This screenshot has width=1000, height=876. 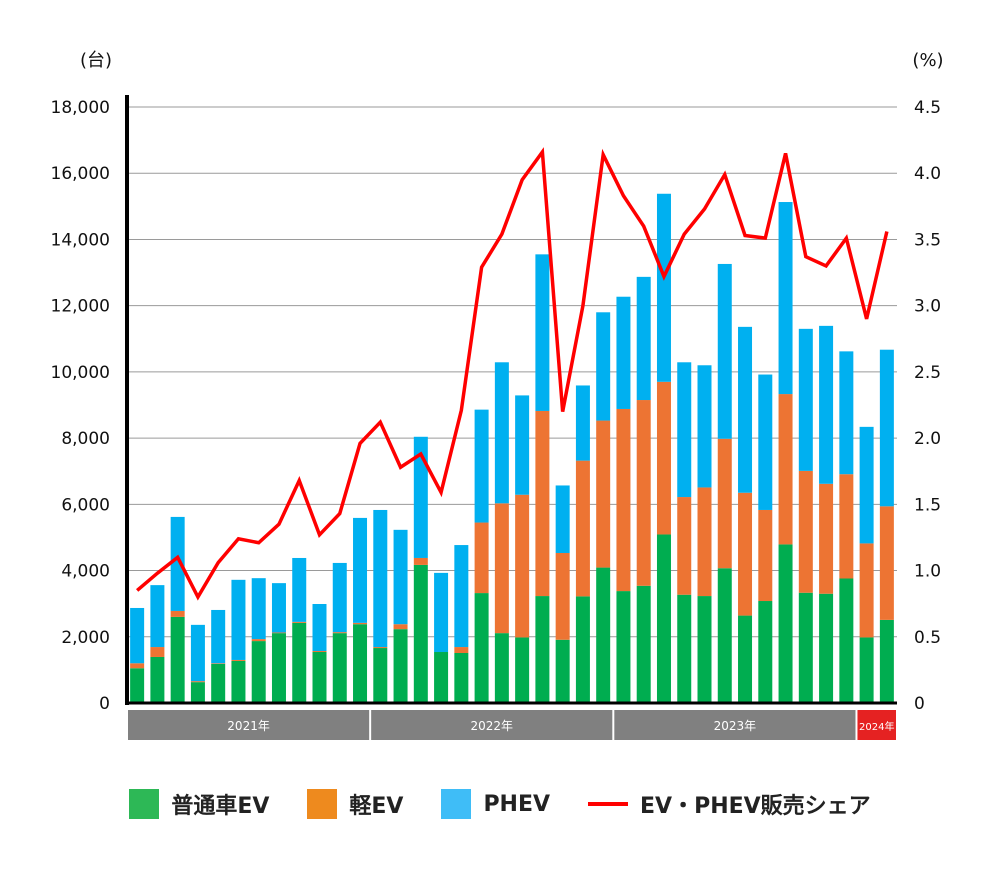 I want to click on y-tick-label: 0, so click(x=104, y=704).